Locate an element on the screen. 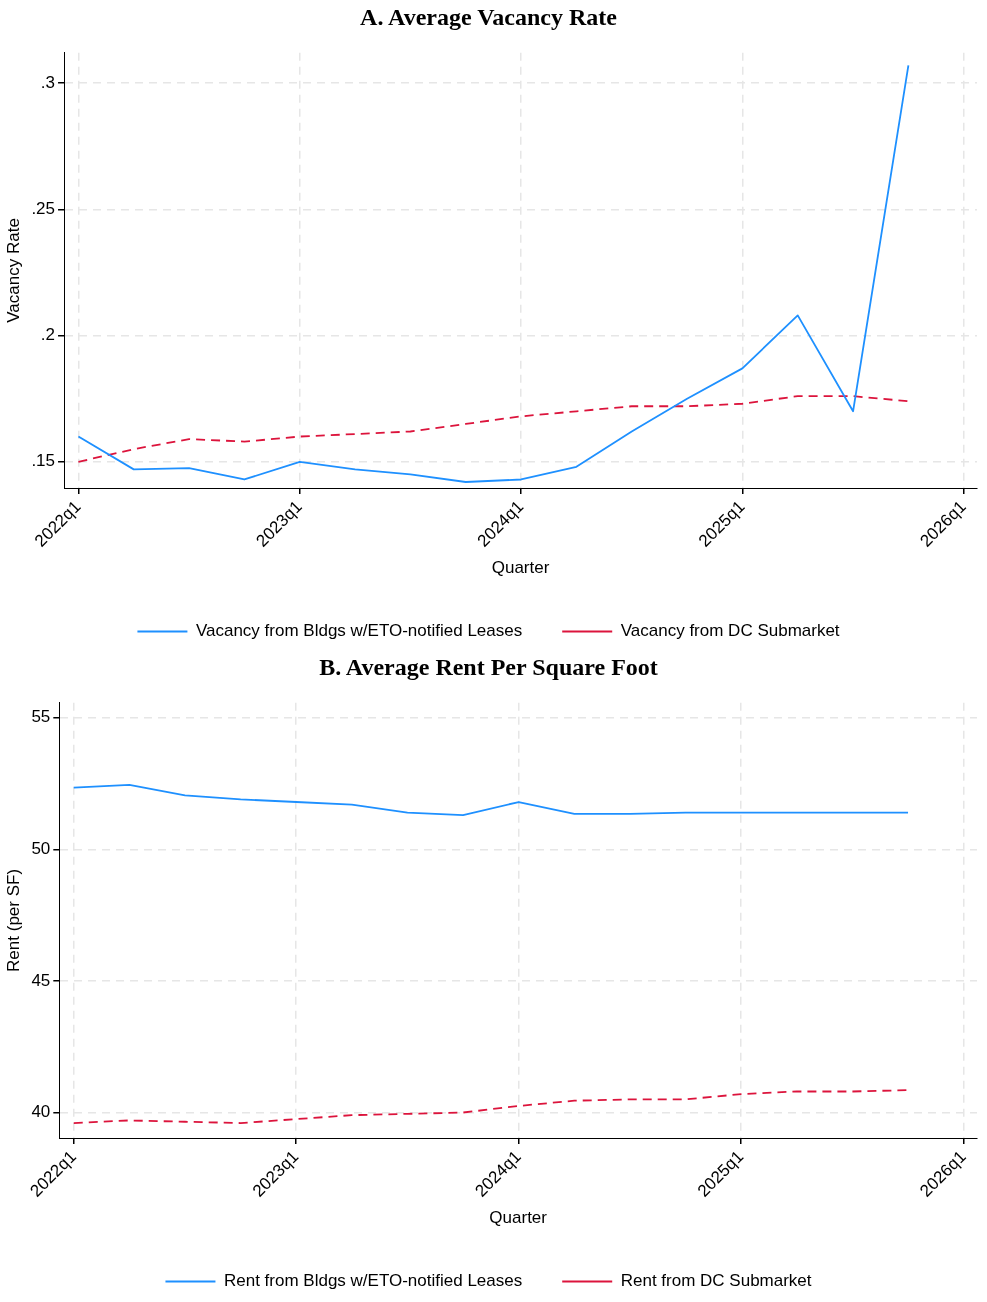 The image size is (987, 1302). y-tick-label: 45 is located at coordinates (41, 980).